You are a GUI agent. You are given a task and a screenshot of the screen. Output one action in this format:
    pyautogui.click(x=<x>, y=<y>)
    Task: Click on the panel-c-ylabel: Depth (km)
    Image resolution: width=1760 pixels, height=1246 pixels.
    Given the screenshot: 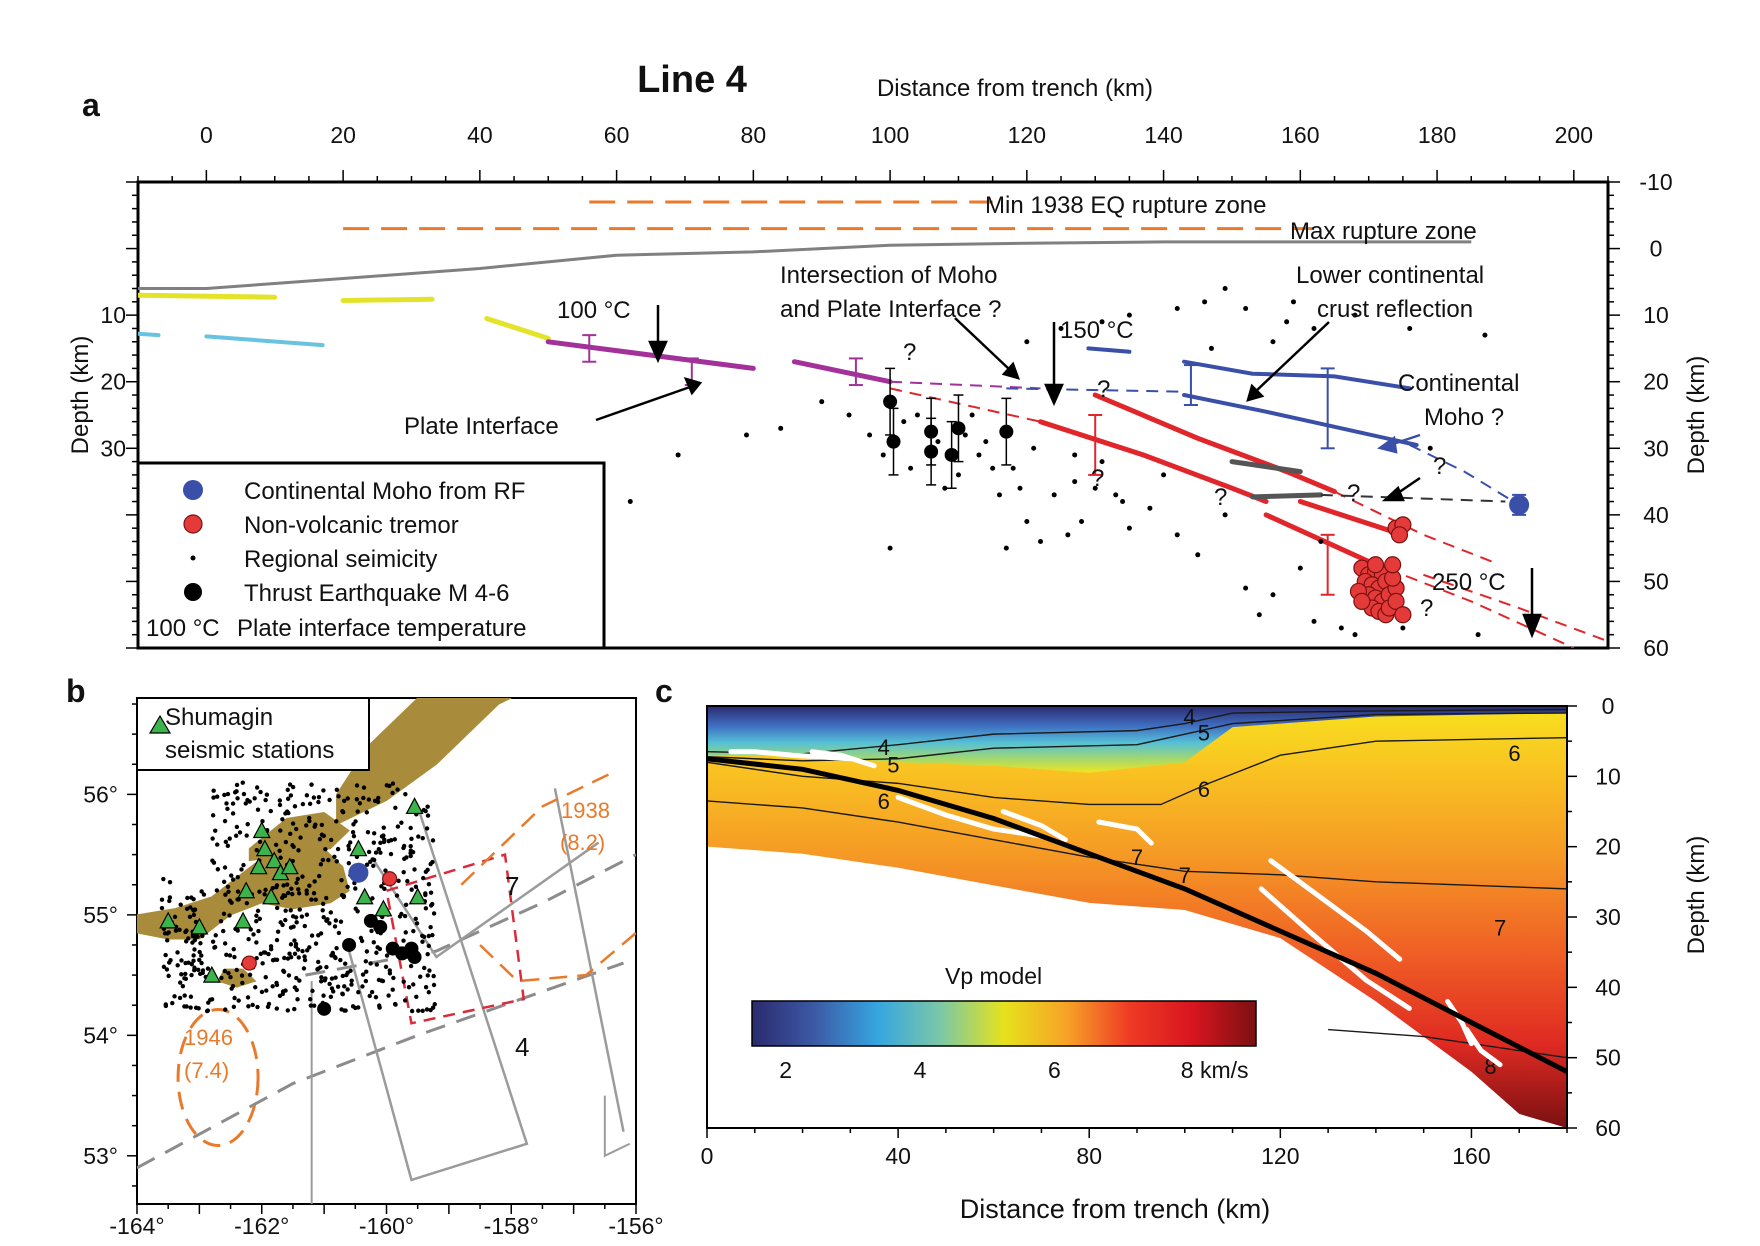 What is the action you would take?
    pyautogui.click(x=1696, y=895)
    